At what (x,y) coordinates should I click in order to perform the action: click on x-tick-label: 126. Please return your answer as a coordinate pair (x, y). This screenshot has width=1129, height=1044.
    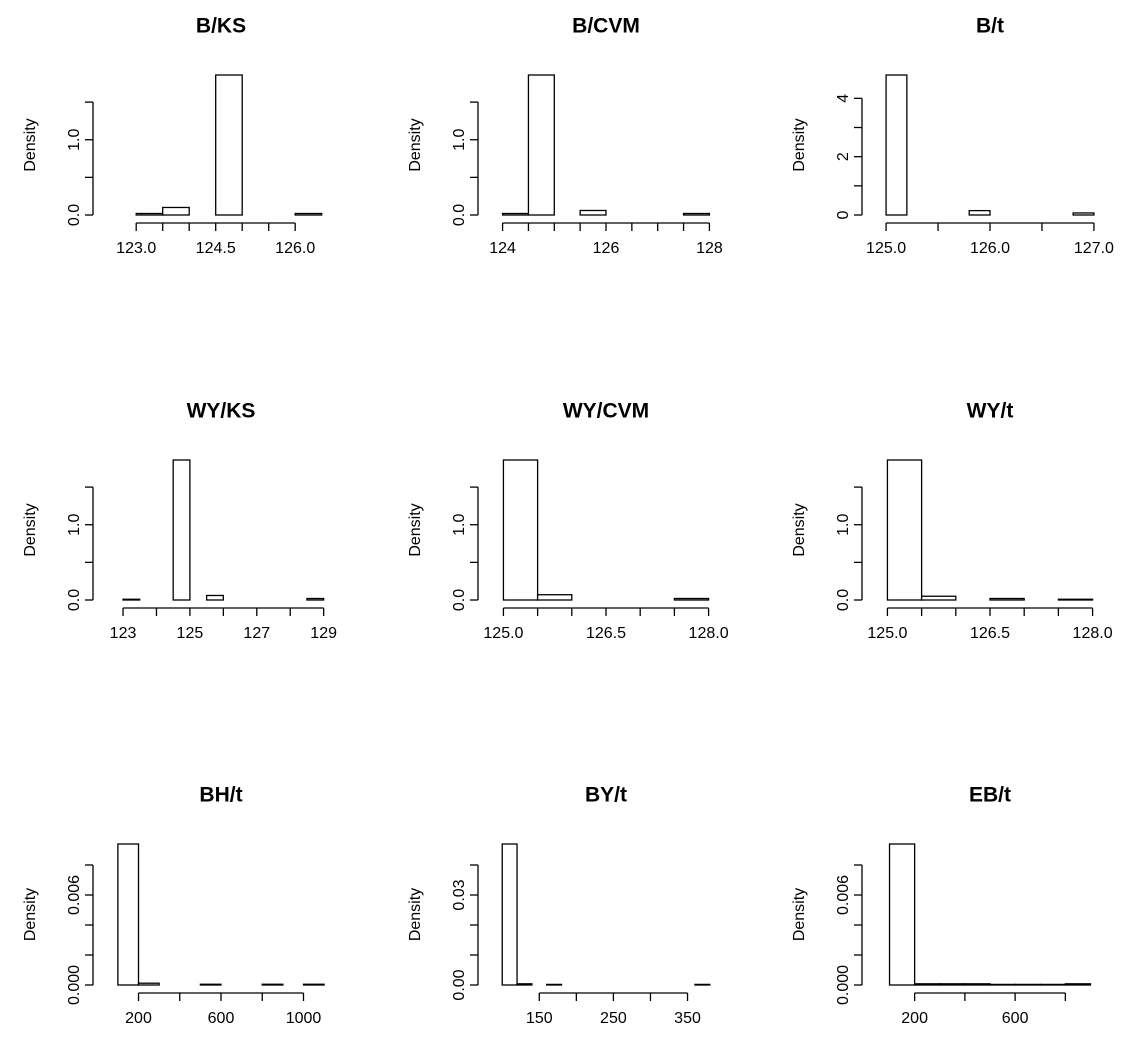
    Looking at the image, I should click on (606, 248).